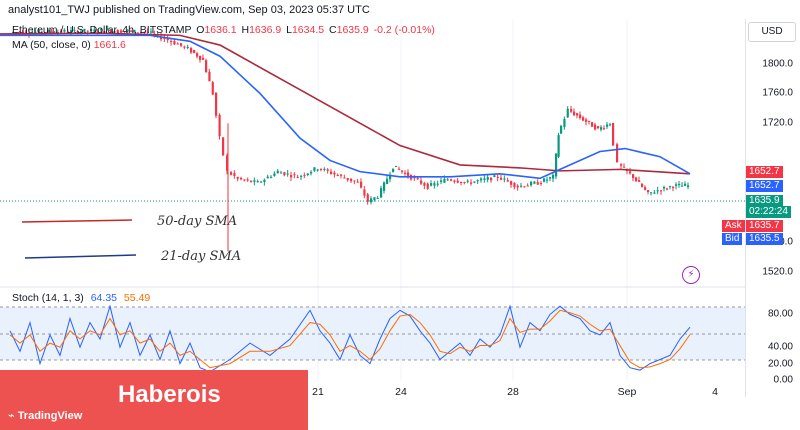 The height and width of the screenshot is (430, 800). Describe the element at coordinates (77, 221) in the screenshot. I see `sma50-annotation-line` at that location.